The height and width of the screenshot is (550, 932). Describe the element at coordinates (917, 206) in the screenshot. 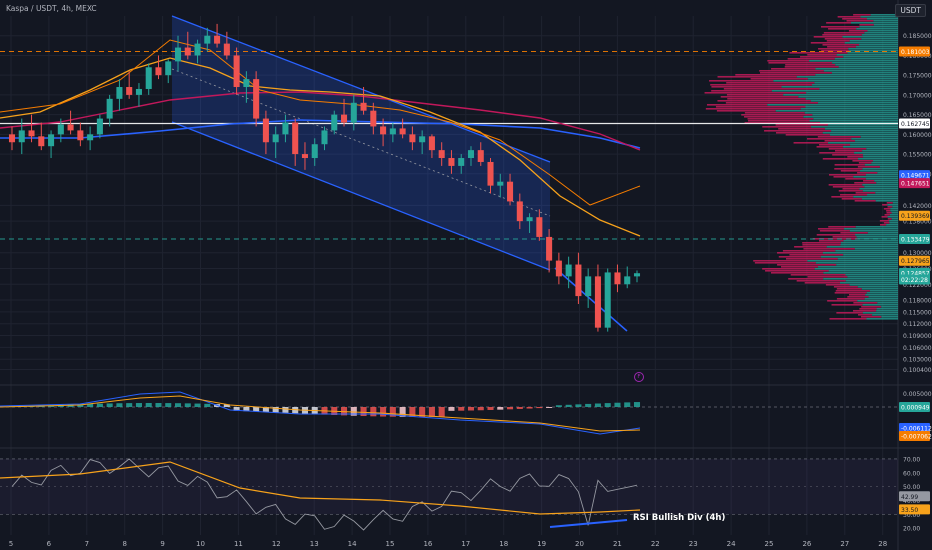

I see `y-tick-label: 0.142000` at that location.